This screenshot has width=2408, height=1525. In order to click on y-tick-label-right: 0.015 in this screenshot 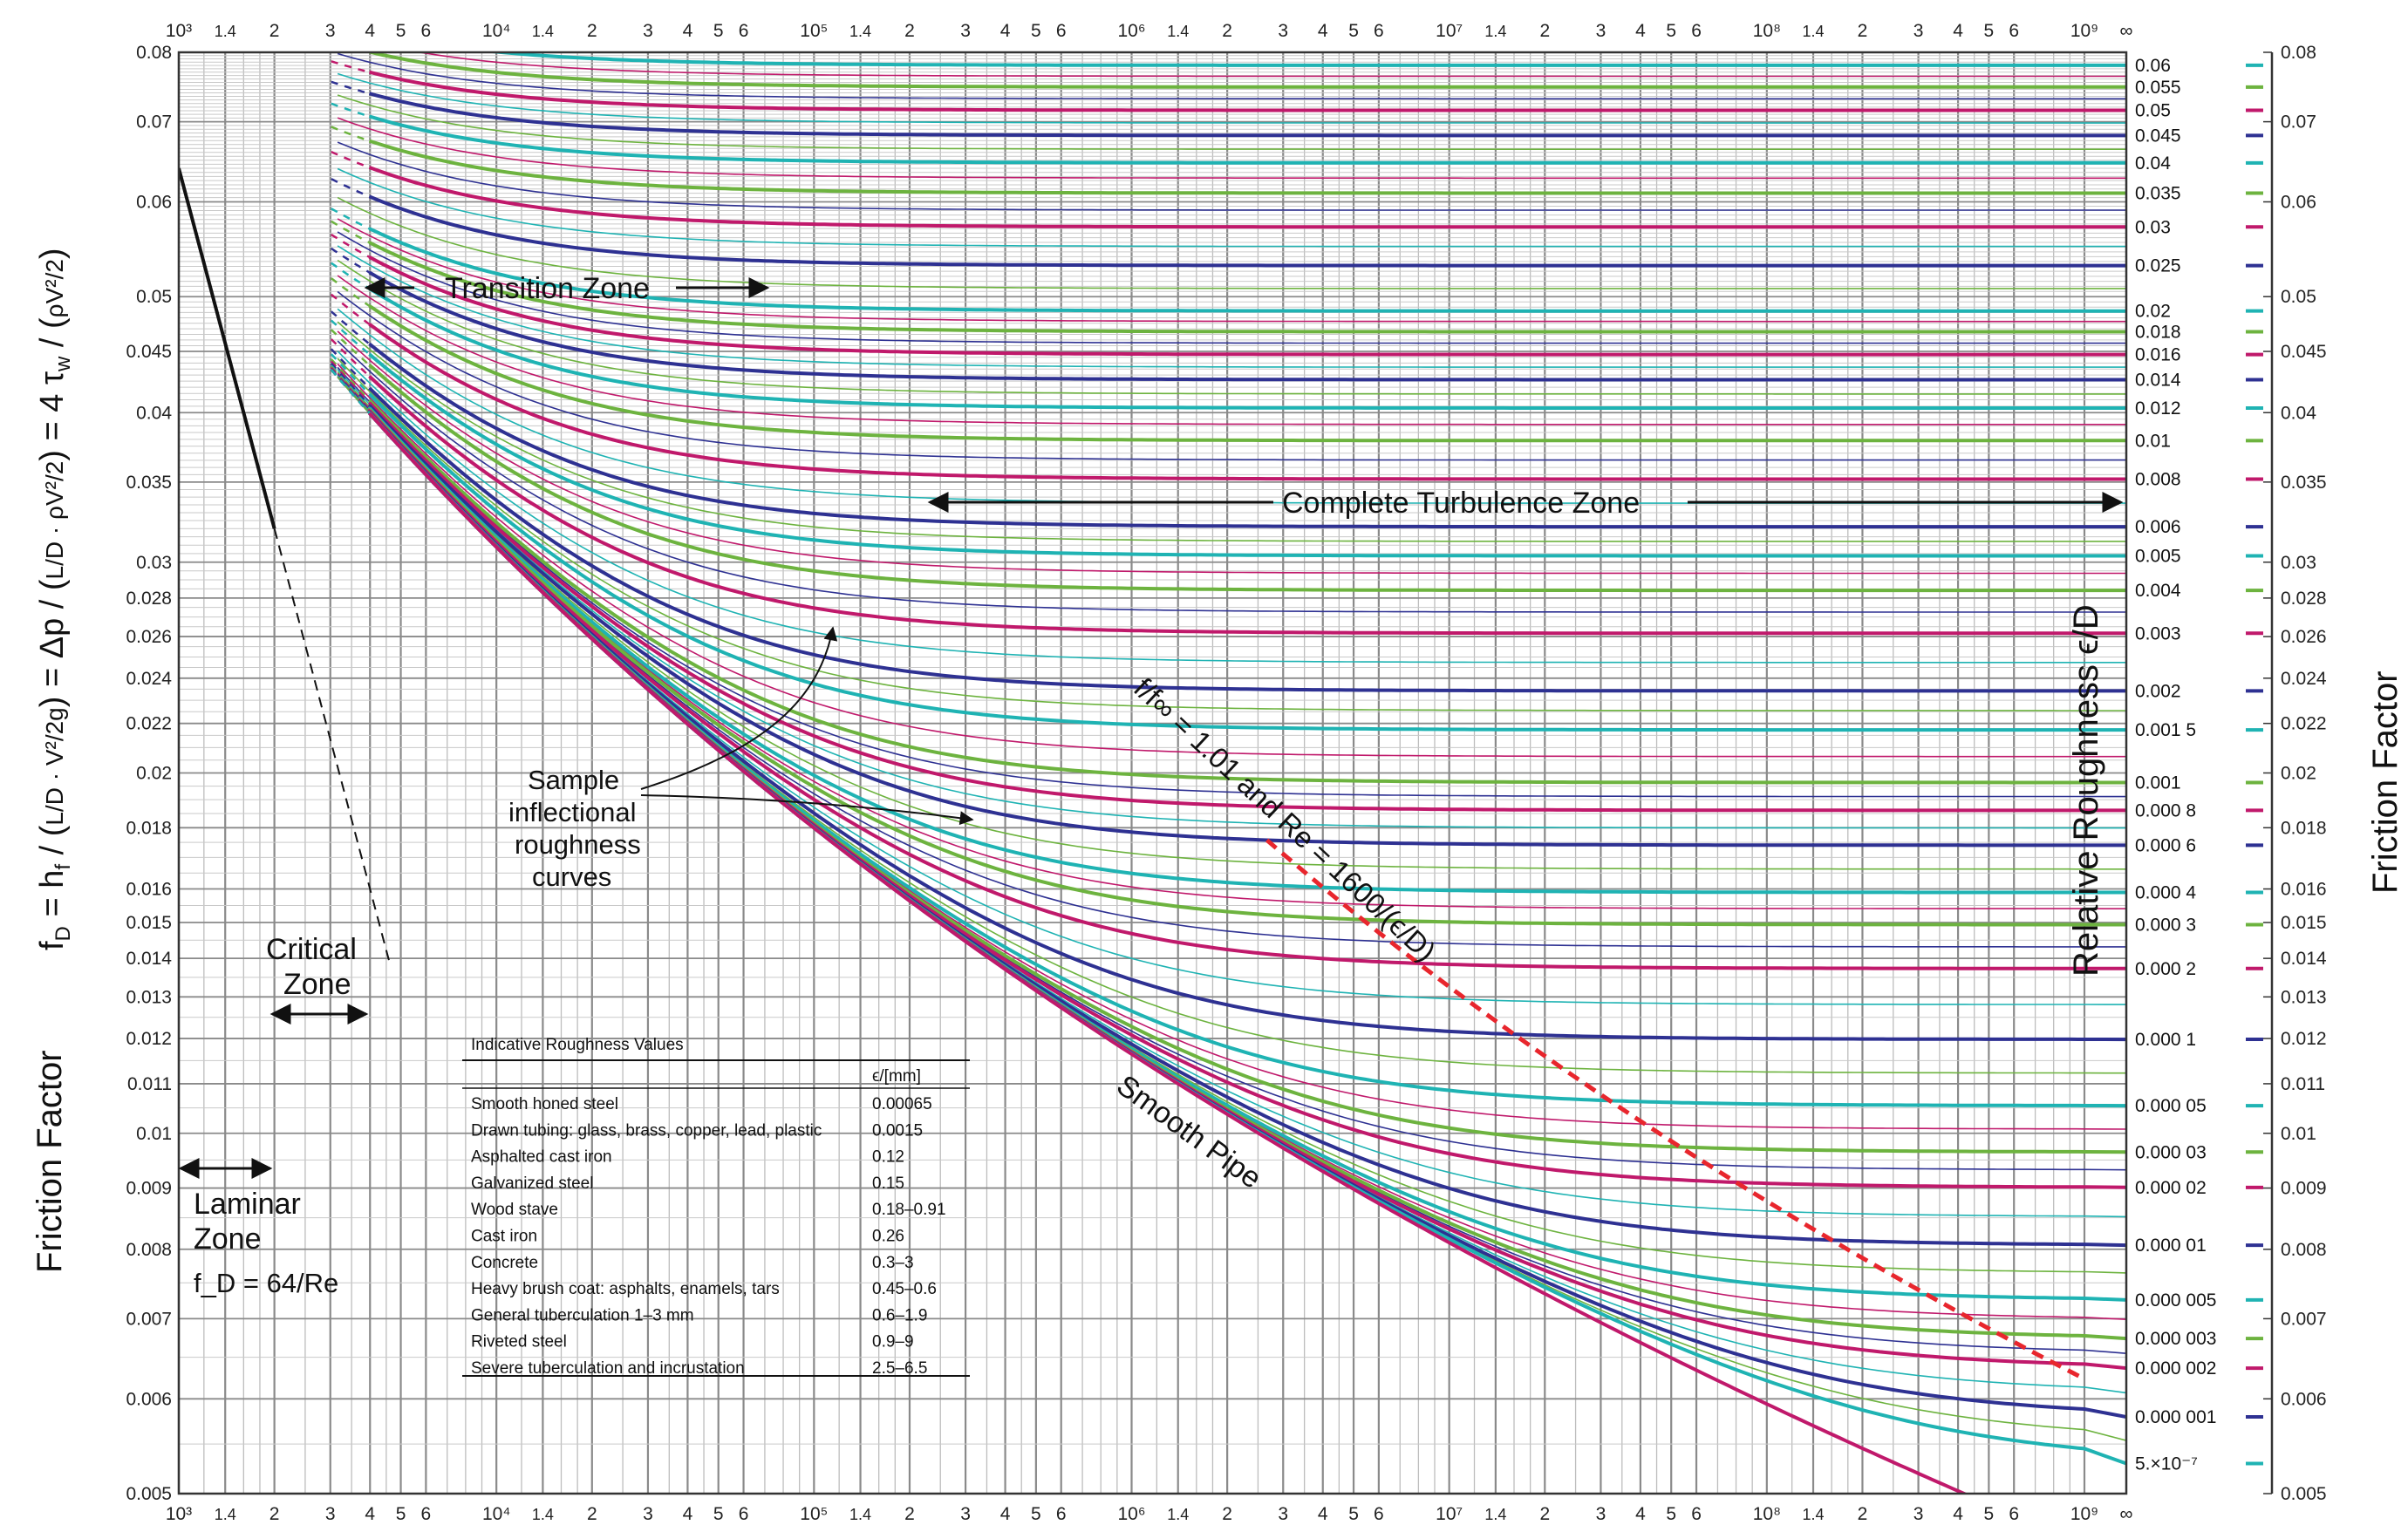, I will do `click(2304, 923)`.